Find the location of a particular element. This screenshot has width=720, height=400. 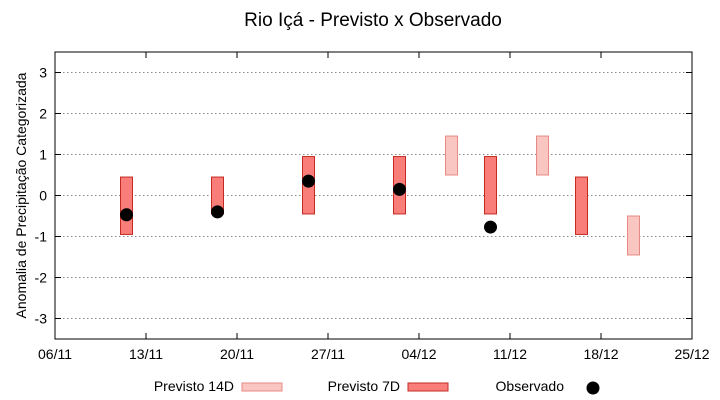

x-tick-label: 25/12 is located at coordinates (691, 354).